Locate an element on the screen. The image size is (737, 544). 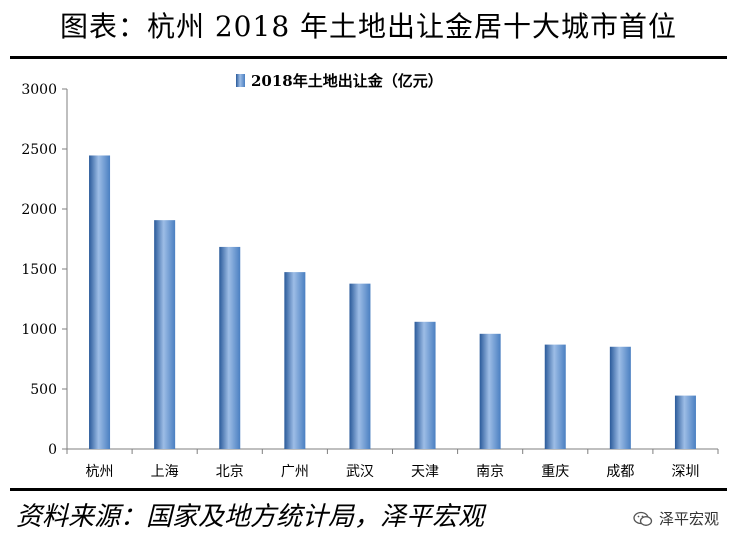
legend-label: 2018年土地出让金（亿元） is located at coordinates (347, 81).